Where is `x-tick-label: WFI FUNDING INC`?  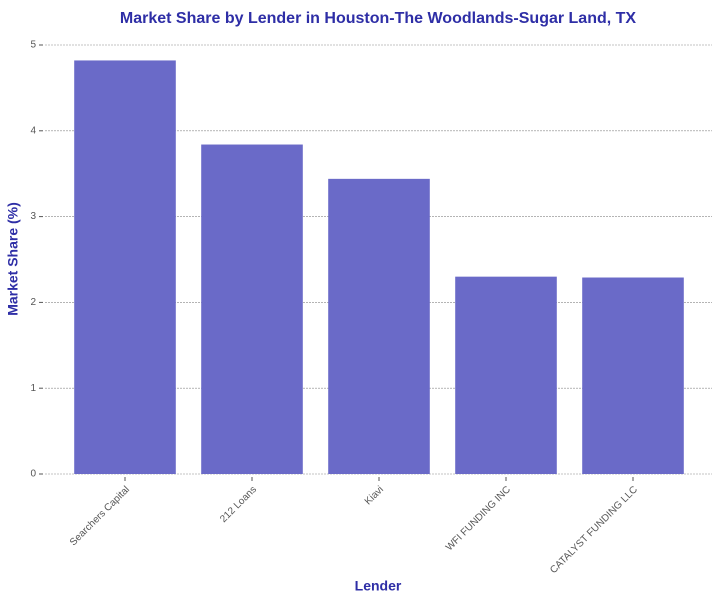 x-tick-label: WFI FUNDING INC is located at coordinates (478, 518).